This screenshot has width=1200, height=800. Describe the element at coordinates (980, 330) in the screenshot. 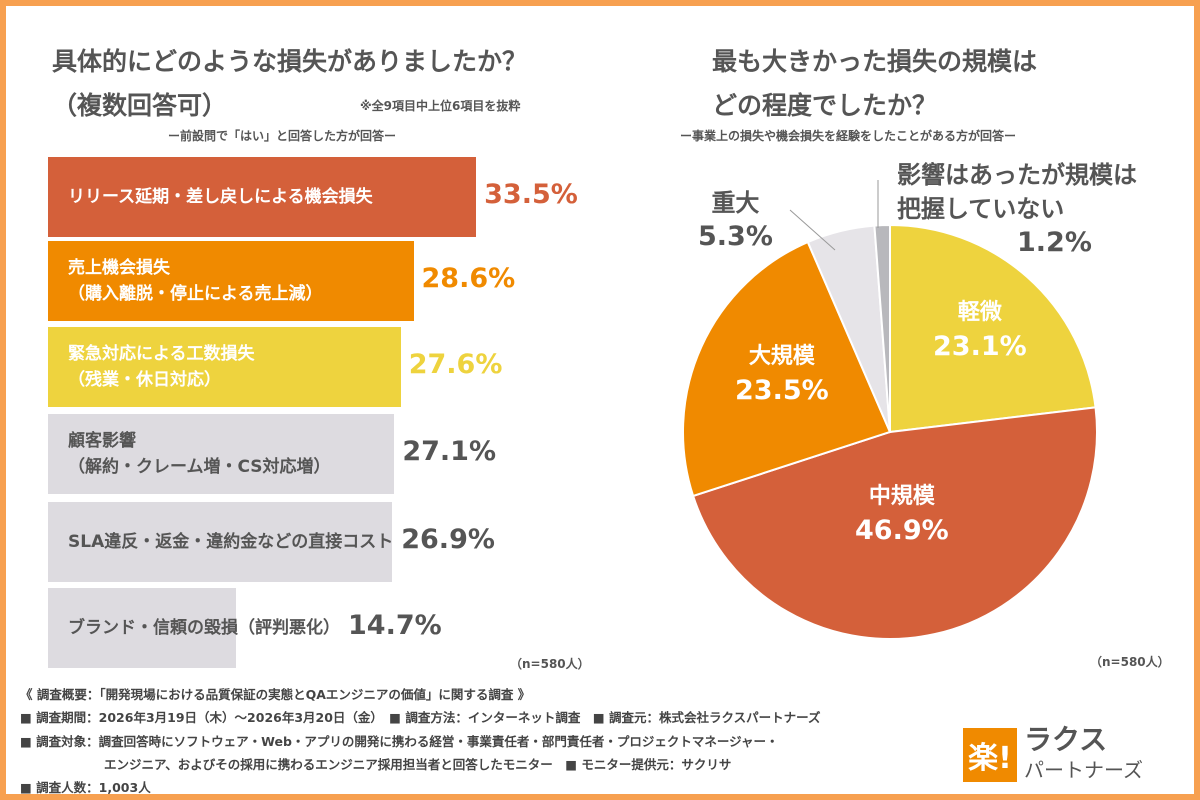

I see `pie-label-minor: 軽微 23.1%` at that location.